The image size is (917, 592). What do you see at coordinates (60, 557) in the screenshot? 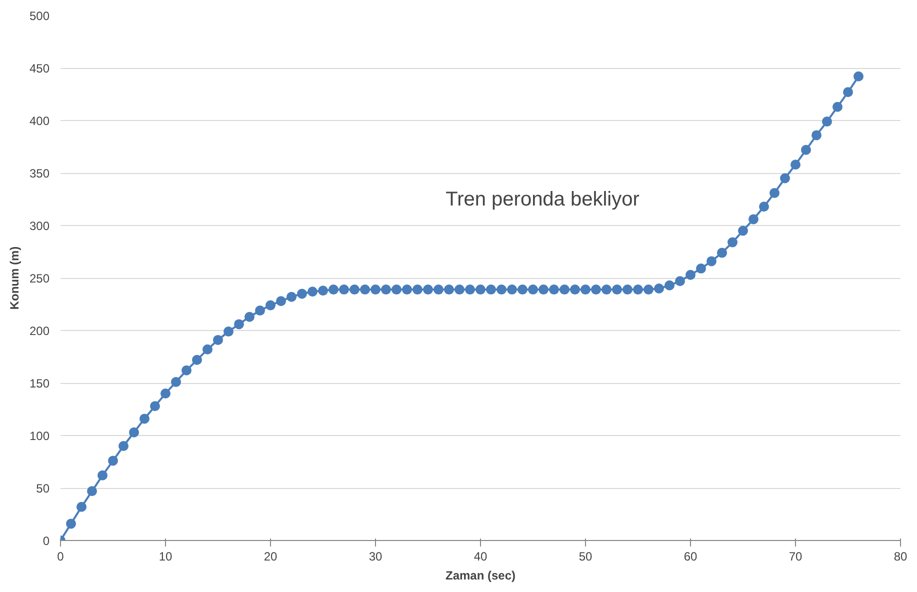
I see `x-tick-label: 0` at bounding box center [60, 557].